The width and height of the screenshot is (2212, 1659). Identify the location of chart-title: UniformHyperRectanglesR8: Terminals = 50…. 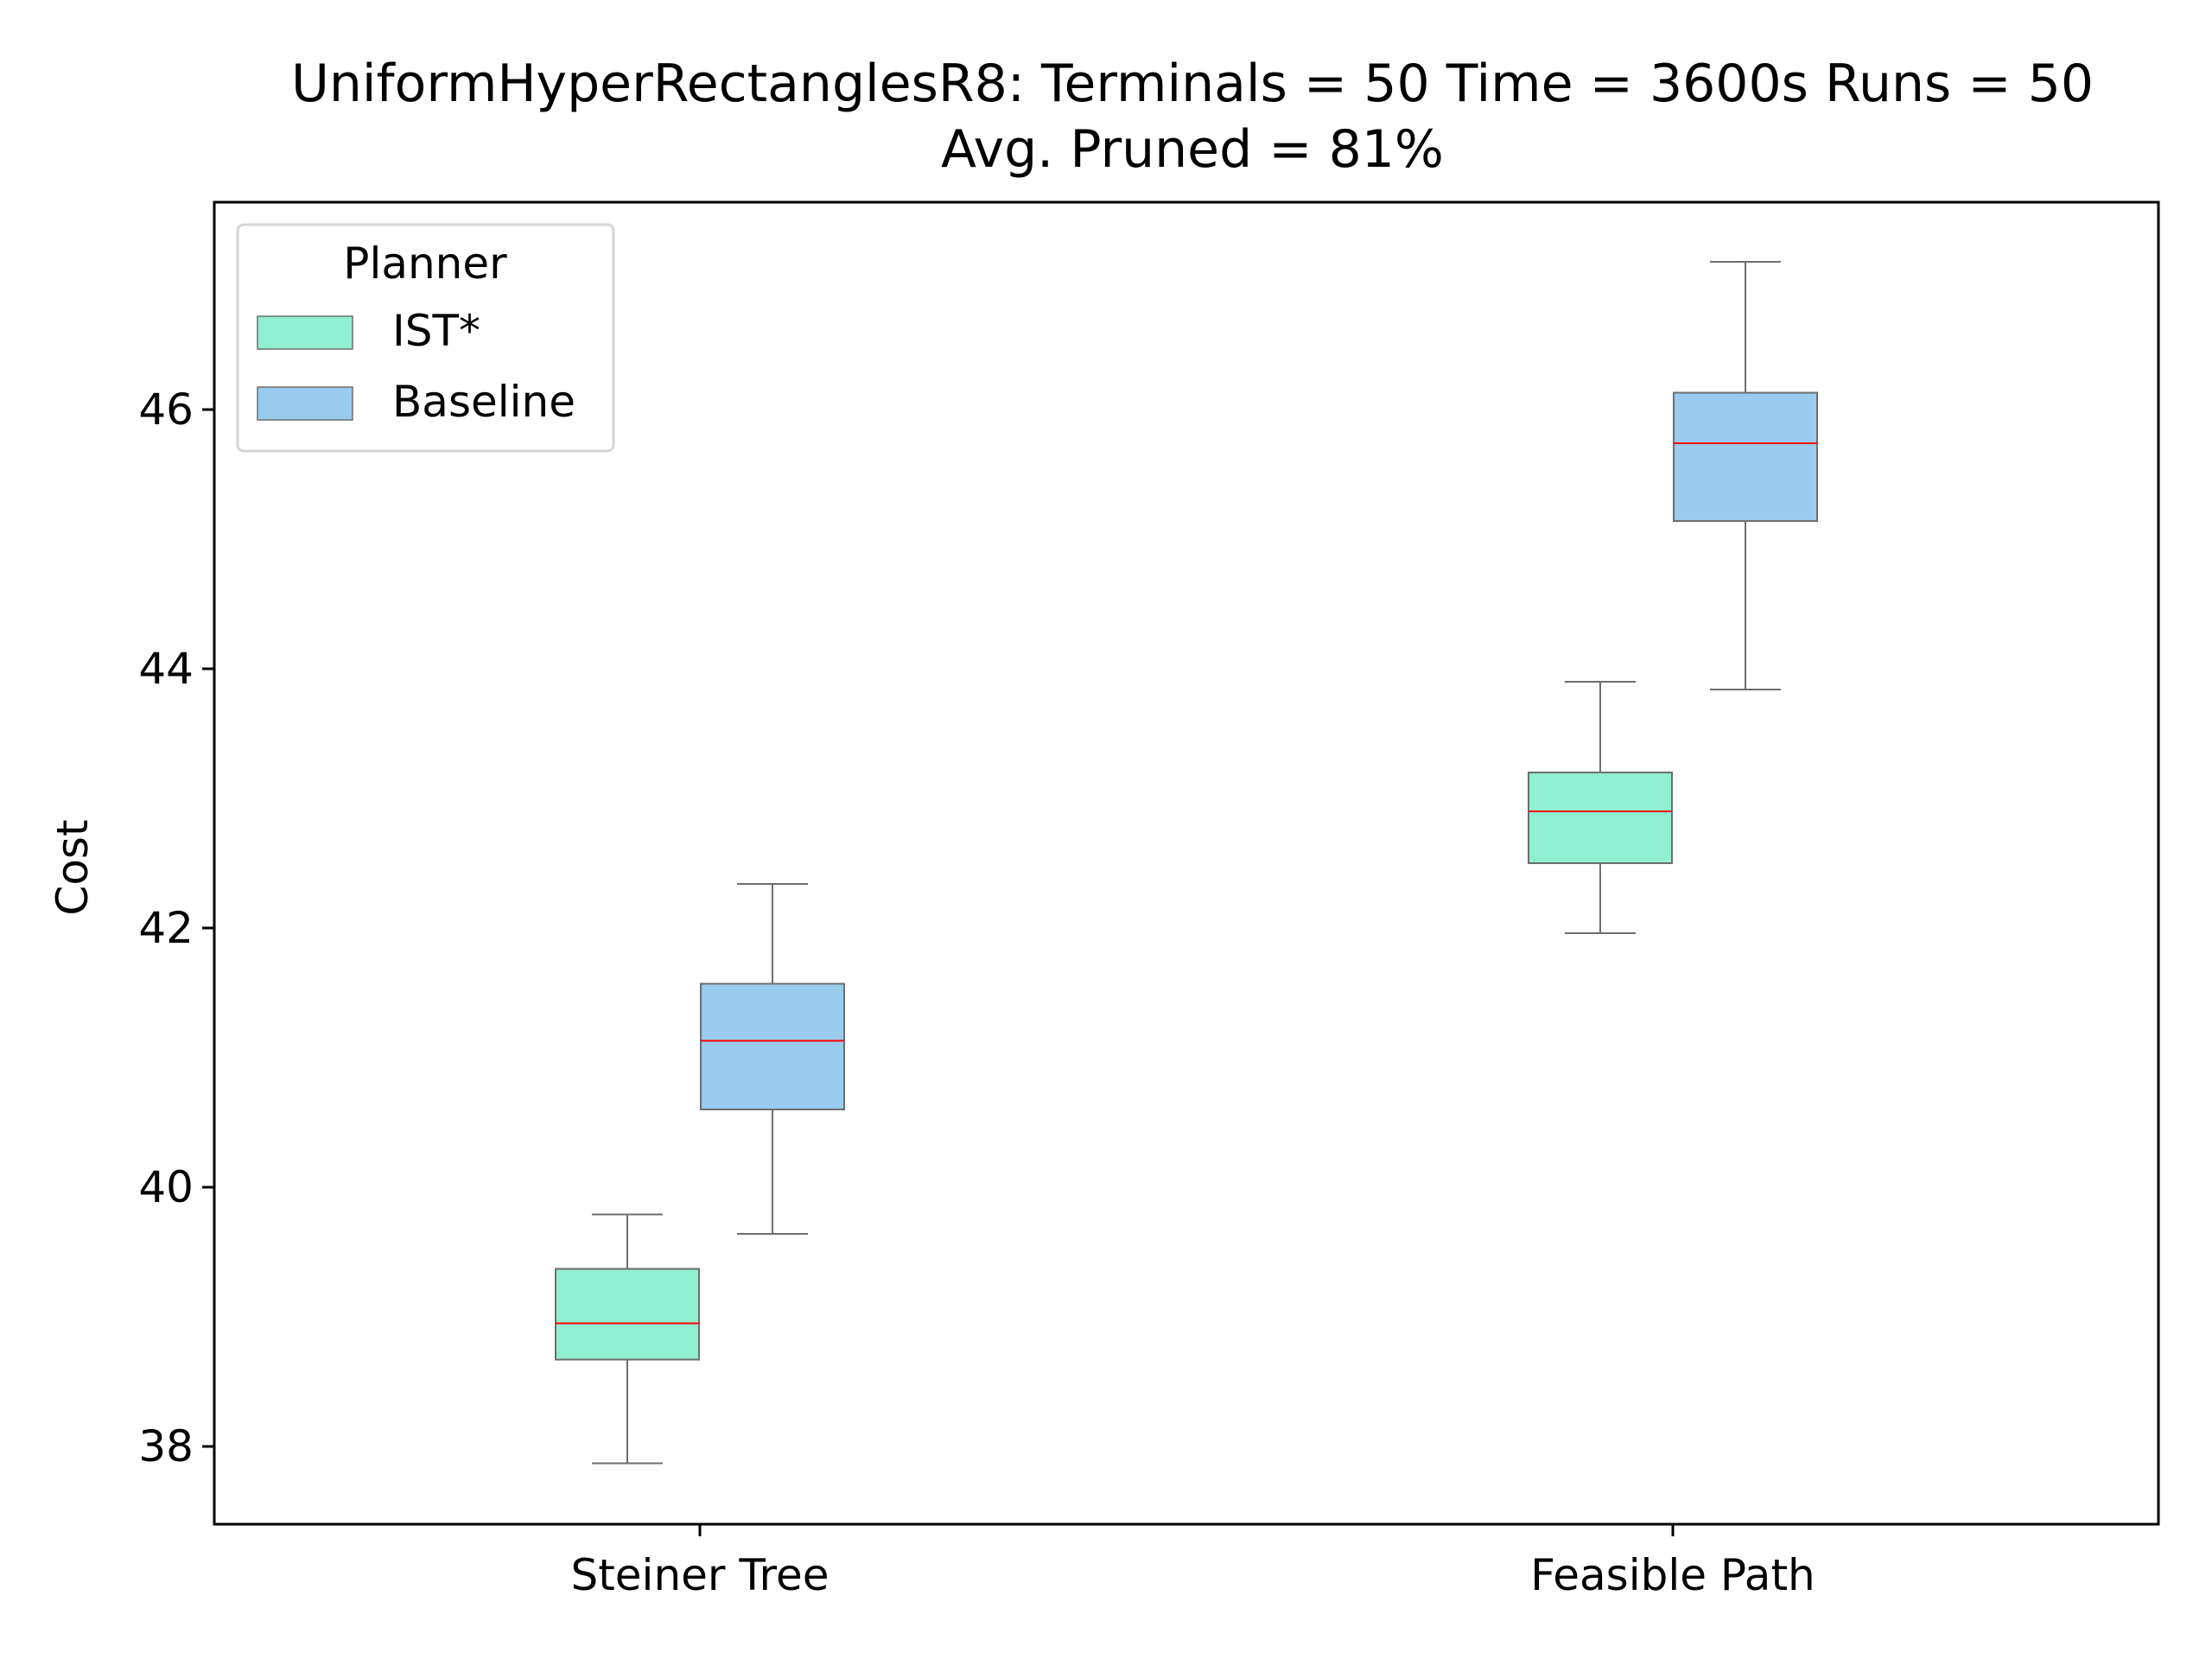
(1192, 84).